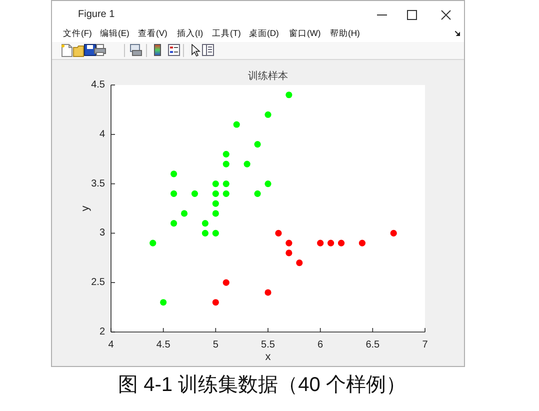 The width and height of the screenshot is (539, 411). Describe the element at coordinates (163, 345) in the screenshot. I see `x-tick-label: 4.5` at that location.